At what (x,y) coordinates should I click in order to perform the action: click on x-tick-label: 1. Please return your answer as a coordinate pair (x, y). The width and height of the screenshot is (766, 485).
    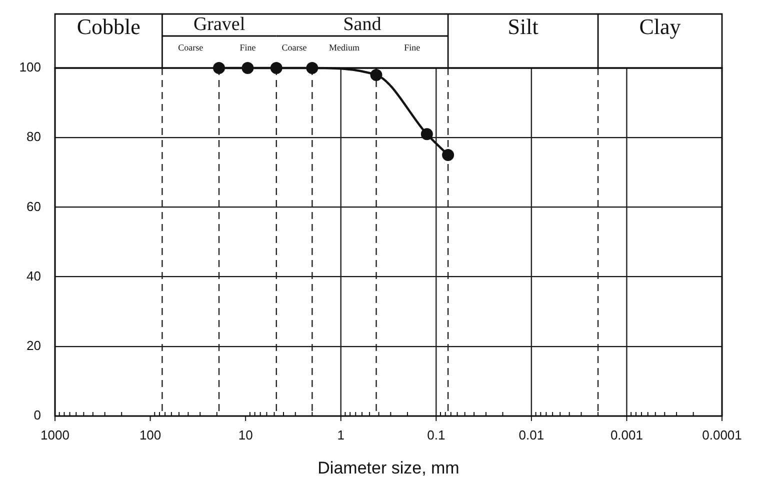
    Looking at the image, I should click on (340, 434).